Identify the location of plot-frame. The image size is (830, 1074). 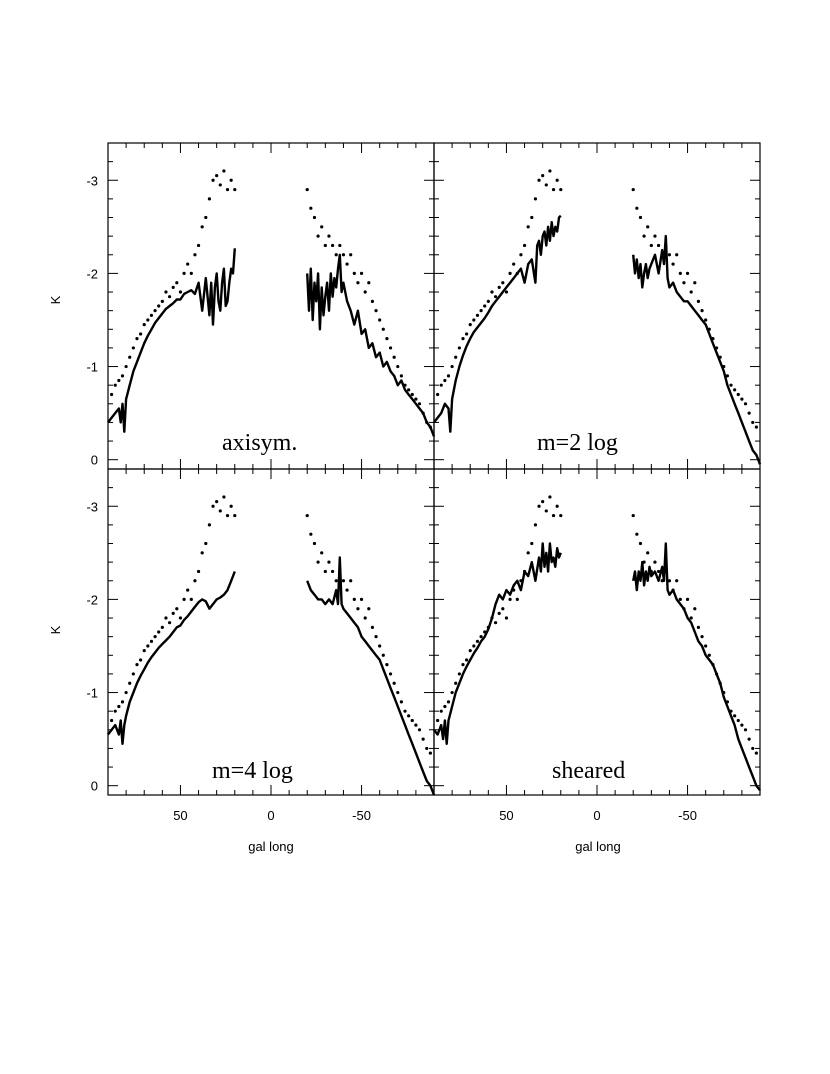
(271, 306).